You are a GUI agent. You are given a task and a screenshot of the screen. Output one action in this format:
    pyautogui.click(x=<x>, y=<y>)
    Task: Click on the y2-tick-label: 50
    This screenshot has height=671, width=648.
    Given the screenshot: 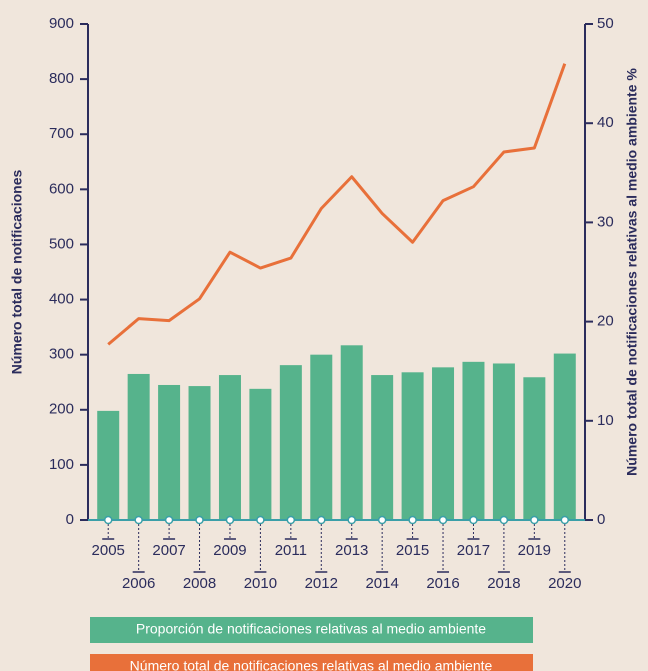 What is the action you would take?
    pyautogui.click(x=605, y=23)
    